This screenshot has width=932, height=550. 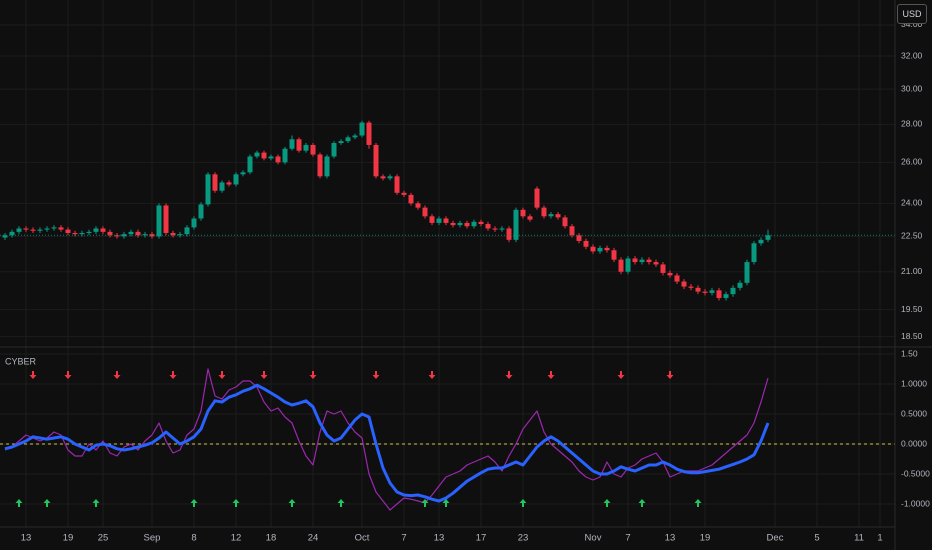 I want to click on x-tick-label: 1, so click(x=879, y=538).